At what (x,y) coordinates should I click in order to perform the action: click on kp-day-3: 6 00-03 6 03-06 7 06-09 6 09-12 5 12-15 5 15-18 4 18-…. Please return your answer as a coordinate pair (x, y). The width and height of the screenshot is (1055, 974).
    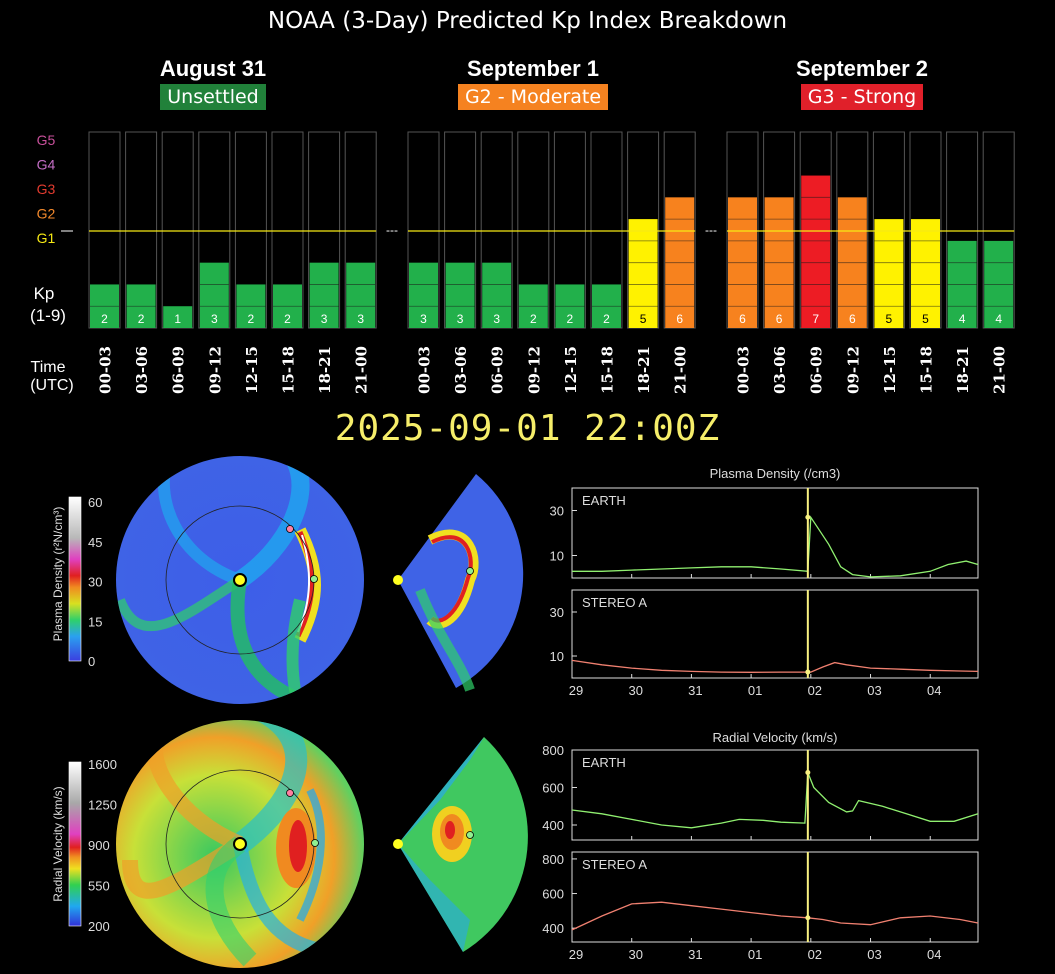
    Looking at the image, I should click on (870, 262).